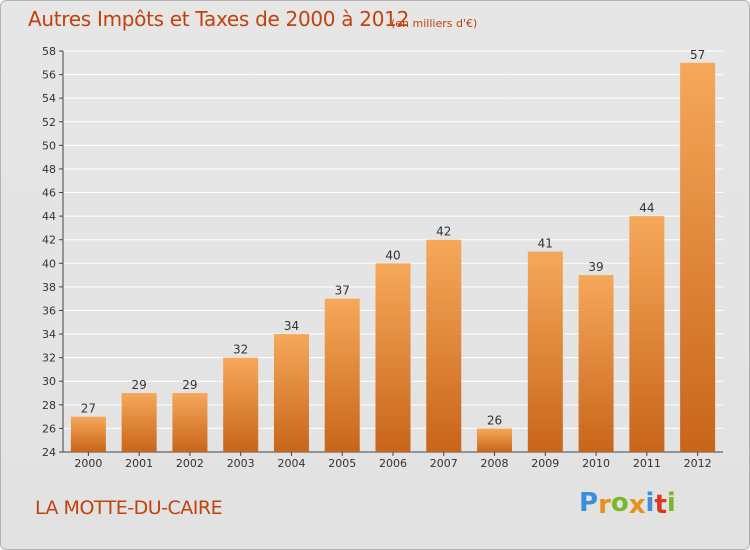 The width and height of the screenshot is (750, 550). Describe the element at coordinates (49, 51) in the screenshot. I see `y-tick-label: 58` at that location.